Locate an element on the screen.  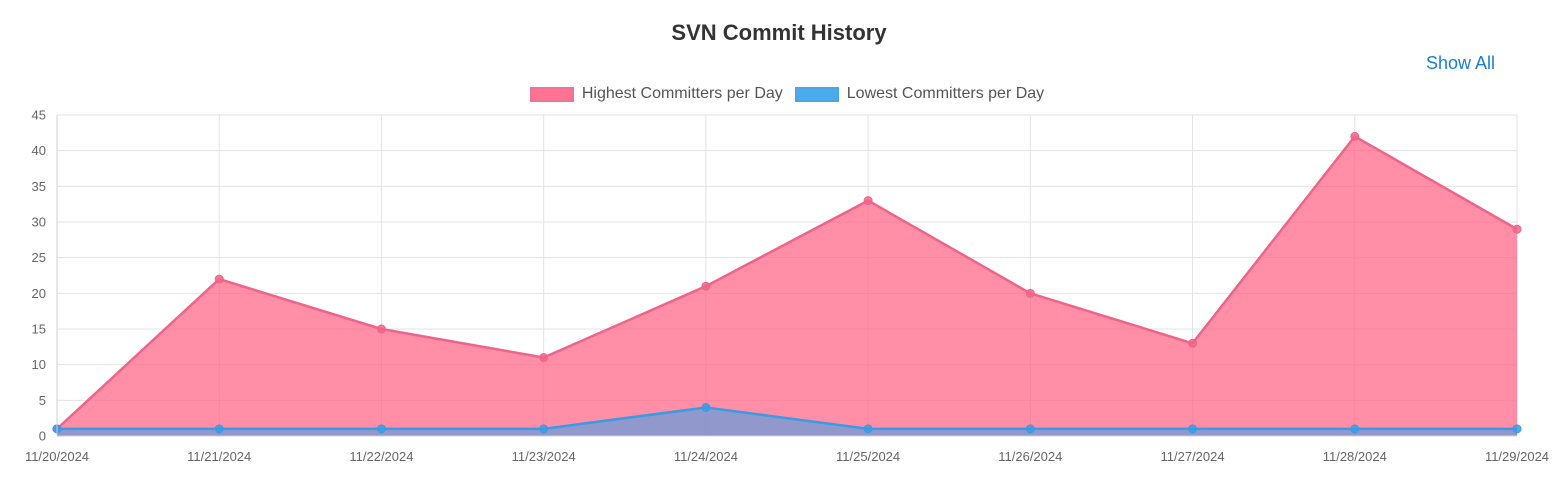
y-tick-label: 10 is located at coordinates (39, 364).